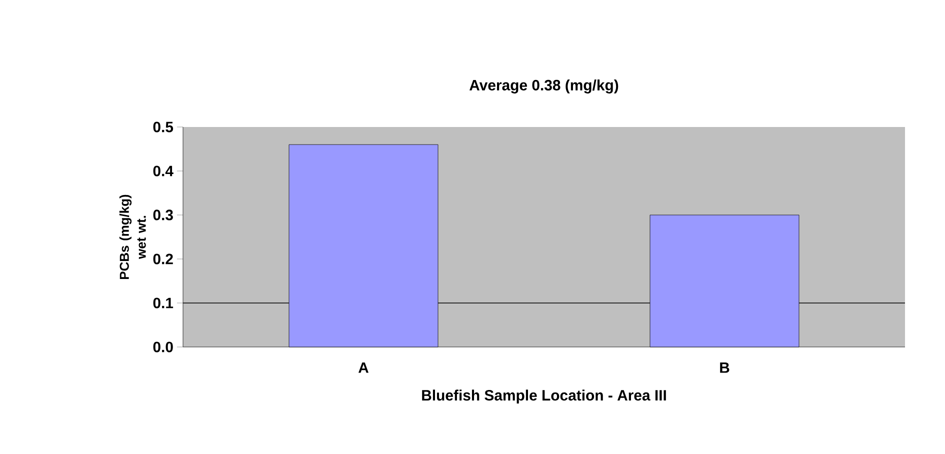 The image size is (945, 454). Describe the element at coordinates (363, 367) in the screenshot. I see `x-tick-label: A` at that location.